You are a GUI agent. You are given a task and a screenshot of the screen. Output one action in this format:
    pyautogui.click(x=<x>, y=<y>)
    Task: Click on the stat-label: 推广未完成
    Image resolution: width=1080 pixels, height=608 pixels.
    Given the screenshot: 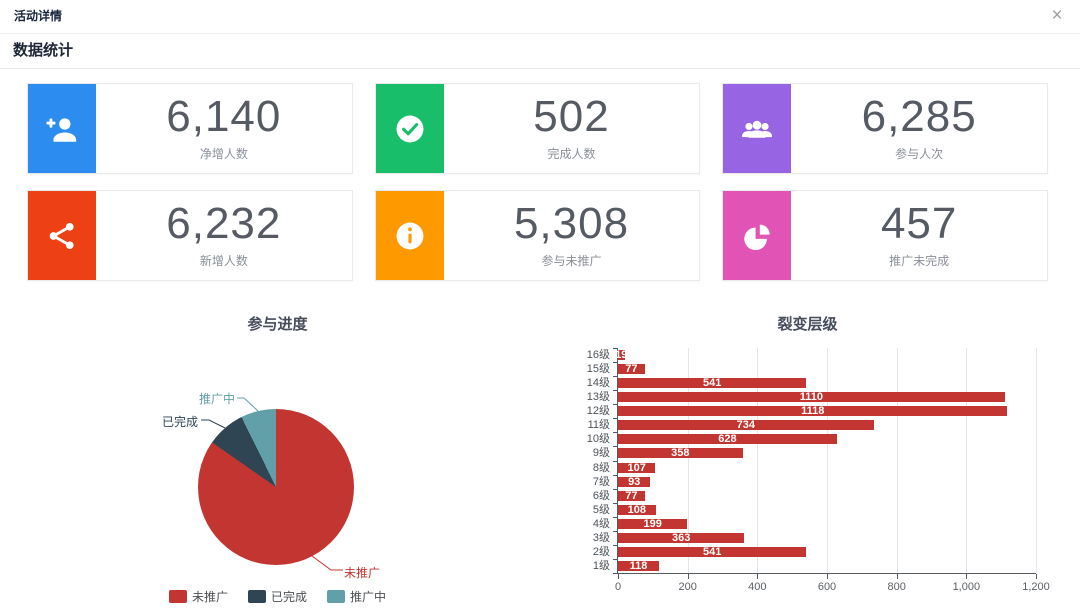 What is the action you would take?
    pyautogui.click(x=919, y=261)
    